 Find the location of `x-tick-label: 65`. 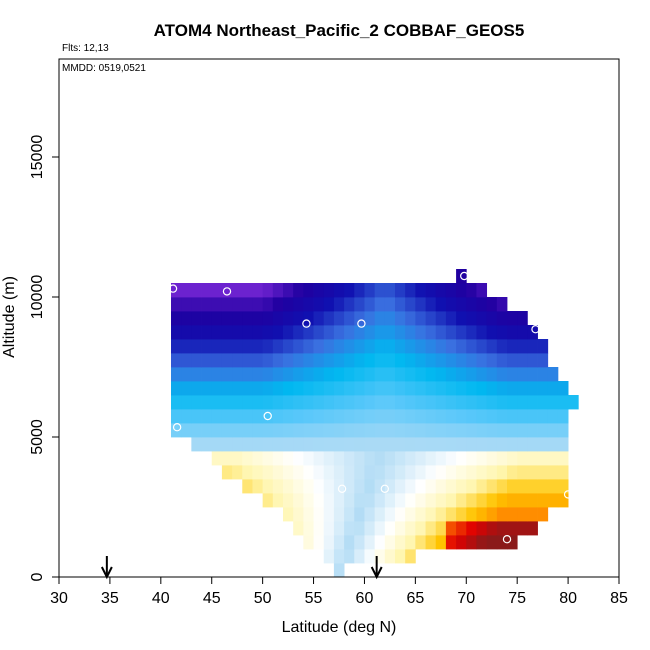

x-tick-label: 65 is located at coordinates (415, 598).